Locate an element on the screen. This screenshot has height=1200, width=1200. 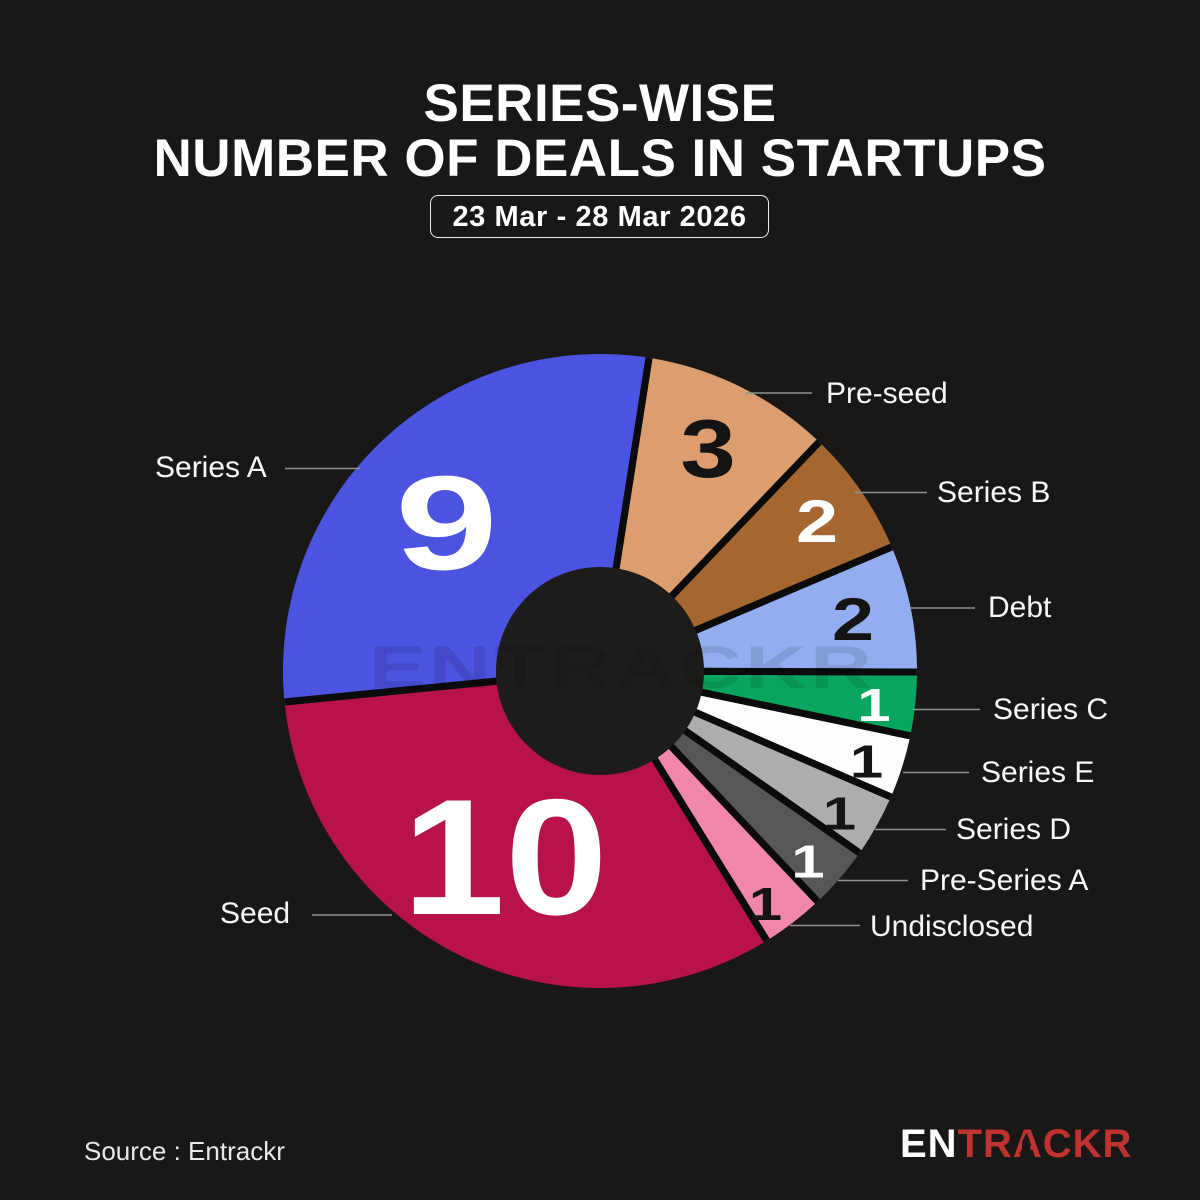
svg-text: 3 is located at coordinates (707, 449).